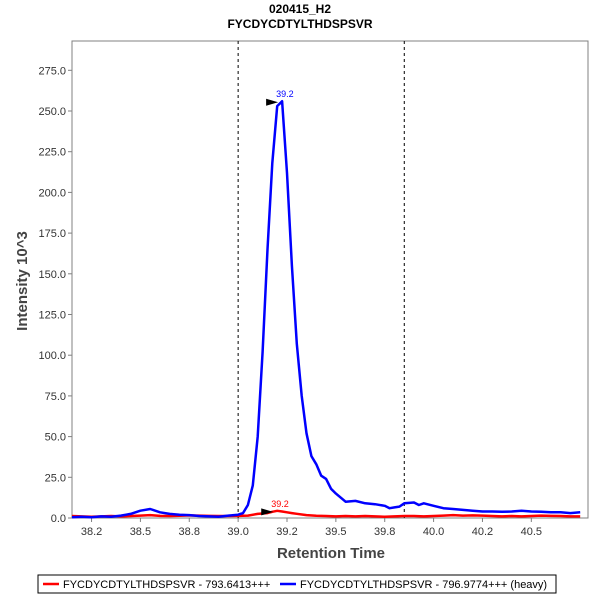  Describe the element at coordinates (22, 281) in the screenshot. I see `y-axis-title: Intensity 10^3` at that location.